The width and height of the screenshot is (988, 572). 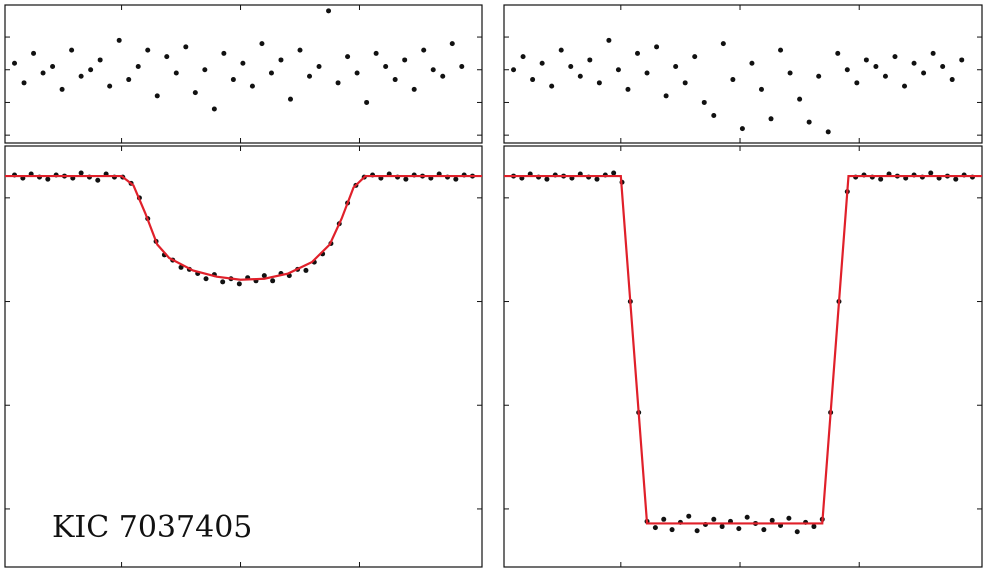 I want to click on annotation: KIC 7037405, so click(x=152, y=527).